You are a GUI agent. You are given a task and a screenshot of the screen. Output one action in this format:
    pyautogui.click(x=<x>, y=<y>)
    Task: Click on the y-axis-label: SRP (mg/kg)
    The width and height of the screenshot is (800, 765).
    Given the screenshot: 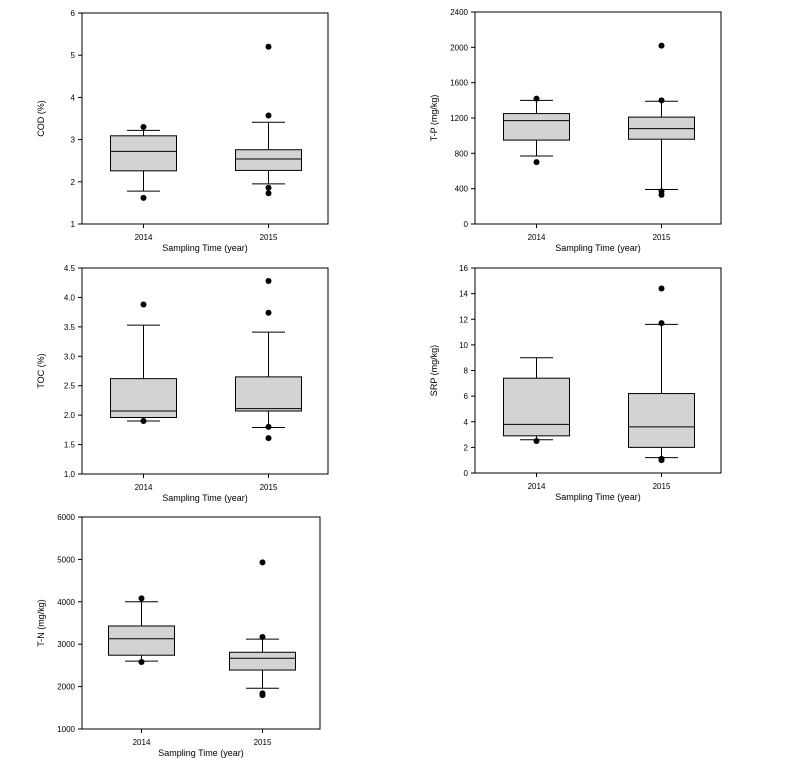 What is the action you would take?
    pyautogui.click(x=434, y=370)
    